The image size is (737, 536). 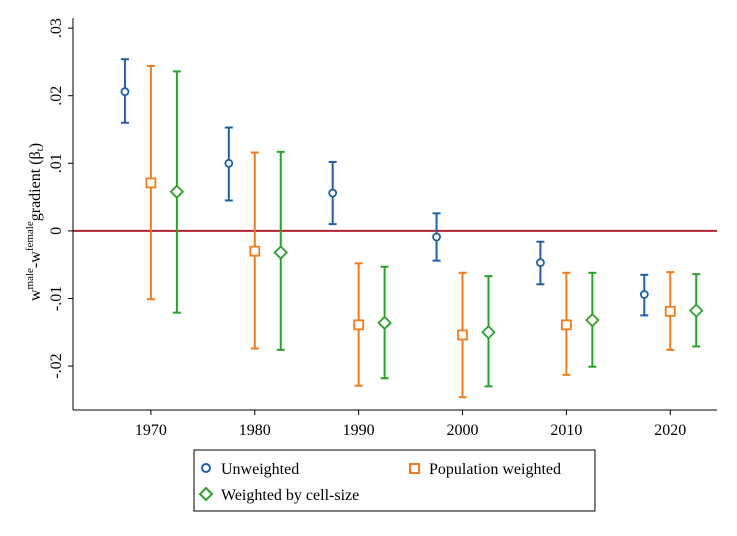 I want to click on legend-label-cell-size: Weighted by cell-size, so click(x=290, y=495).